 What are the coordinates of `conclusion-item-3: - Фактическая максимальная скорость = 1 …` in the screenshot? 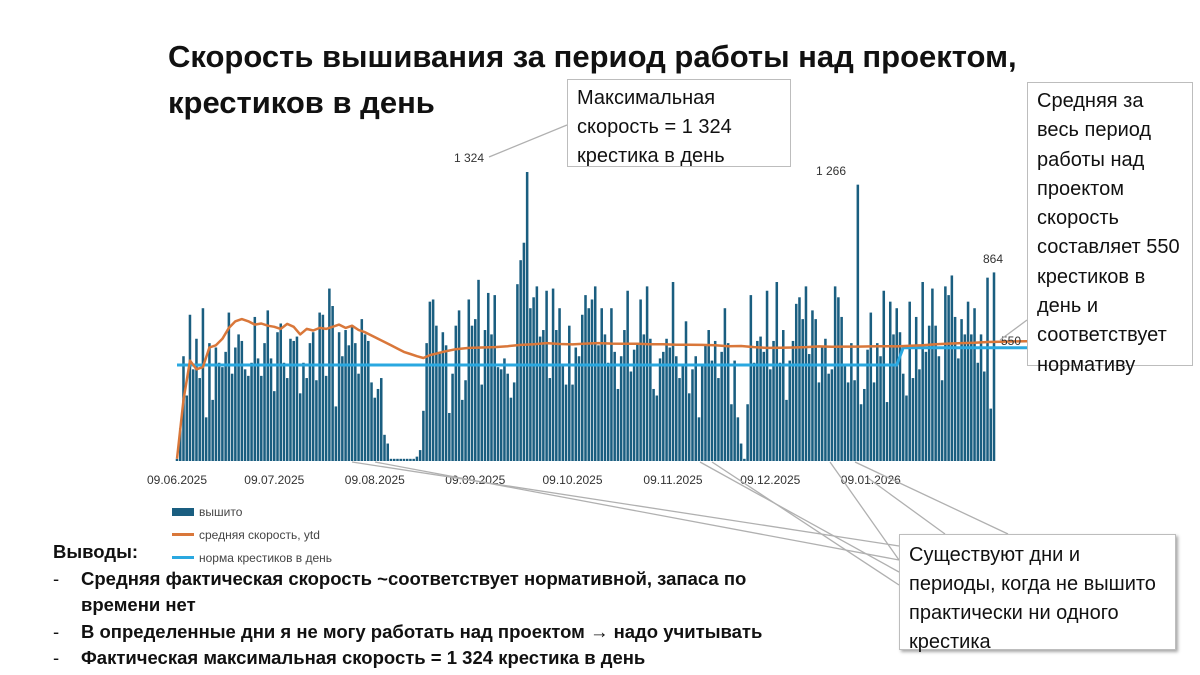 It's located at (417, 658).